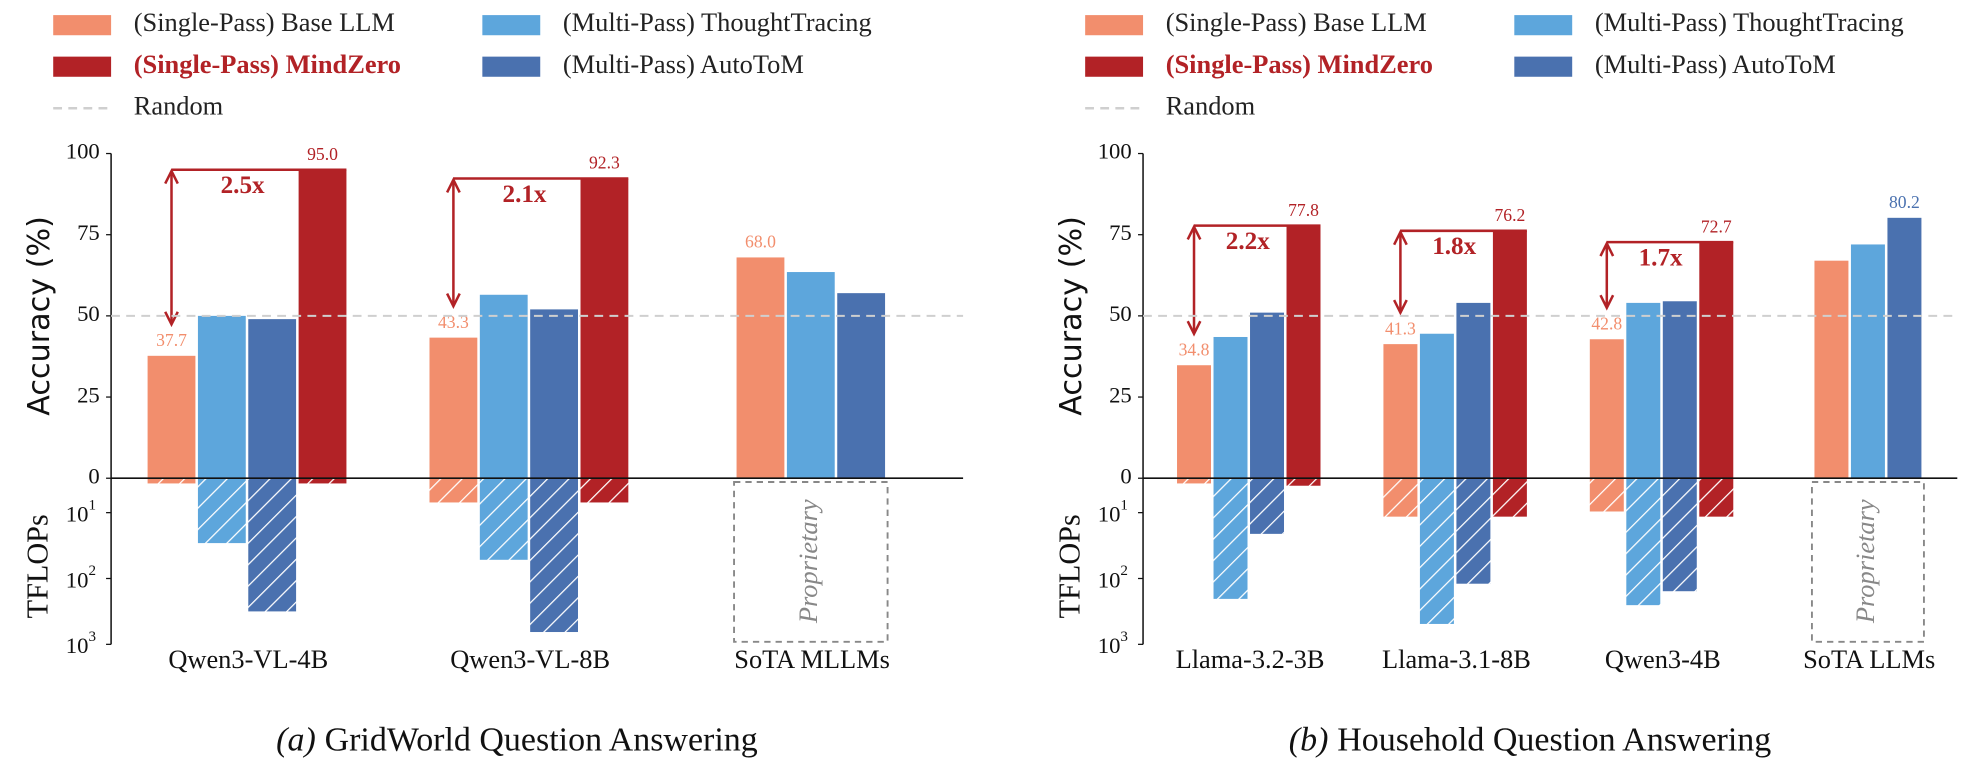  Describe the element at coordinates (1400, 328) in the screenshot. I see `value-label: 41.3` at that location.